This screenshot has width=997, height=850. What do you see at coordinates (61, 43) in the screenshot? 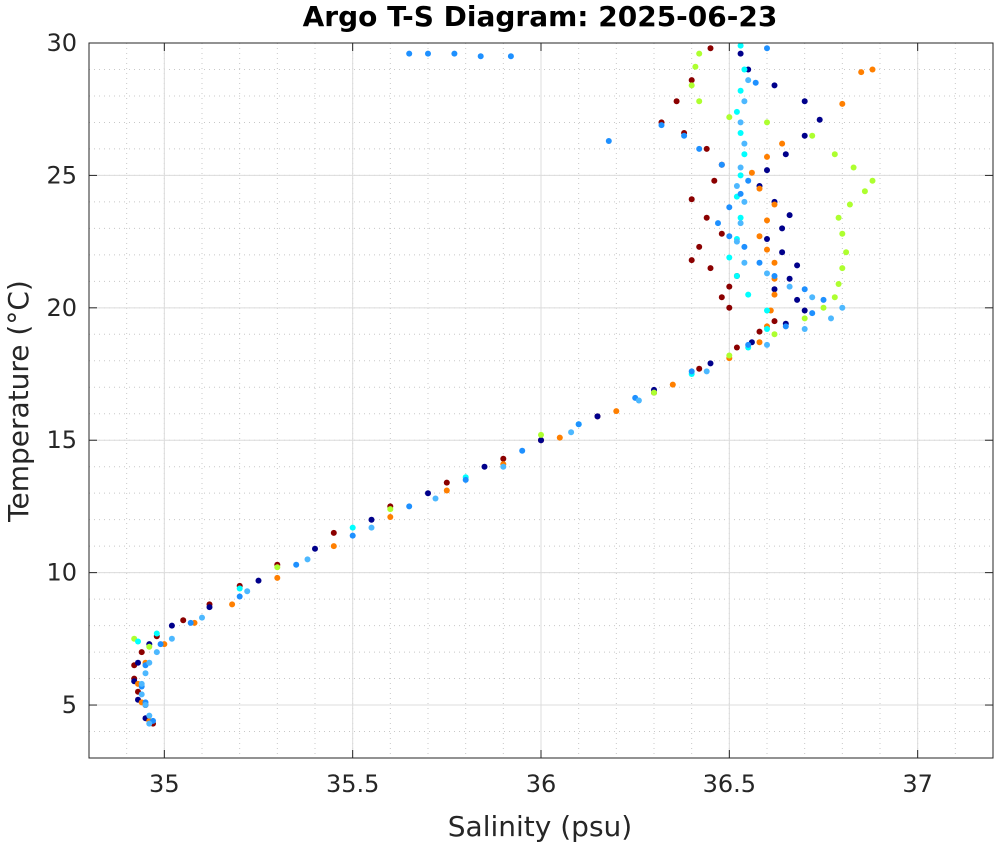
I see `y-tick-label: 30` at bounding box center [61, 43].